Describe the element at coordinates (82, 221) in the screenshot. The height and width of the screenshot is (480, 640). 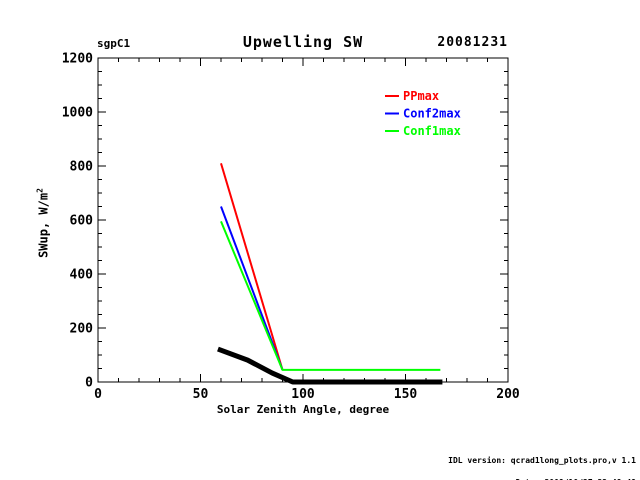
I see `y-tick-label: 600` at that location.